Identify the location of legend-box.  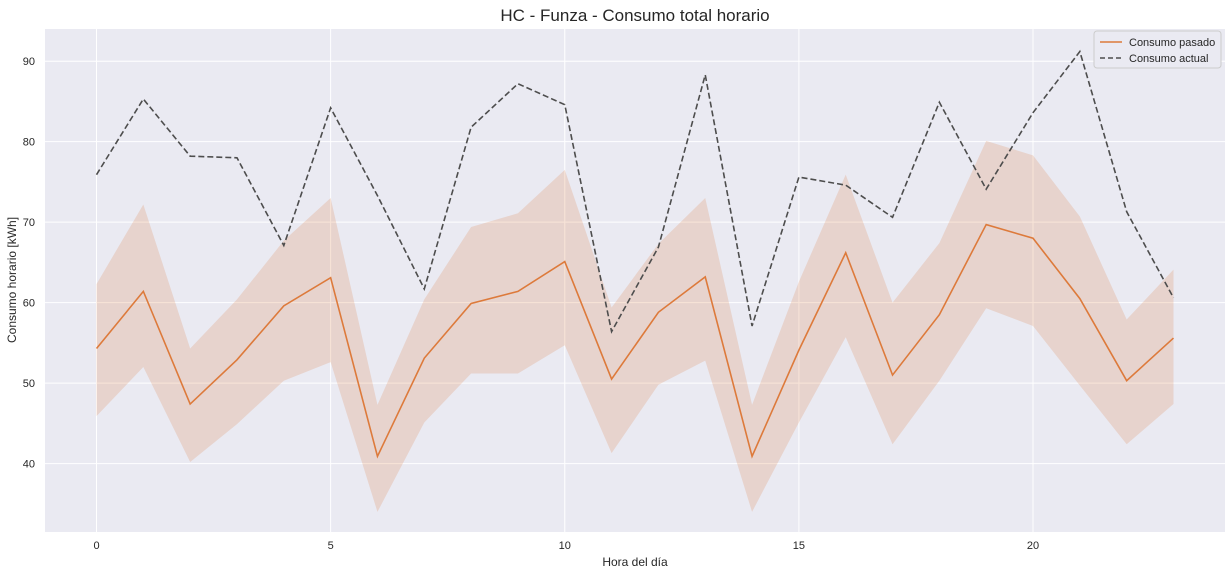
(1157, 49).